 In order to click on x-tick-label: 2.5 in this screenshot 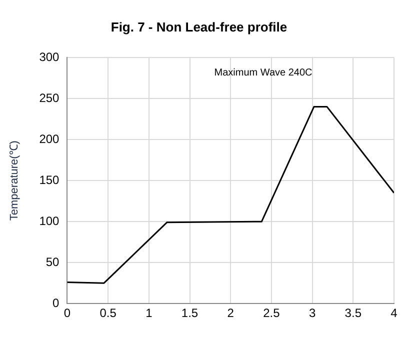, I will do `click(271, 313)`.